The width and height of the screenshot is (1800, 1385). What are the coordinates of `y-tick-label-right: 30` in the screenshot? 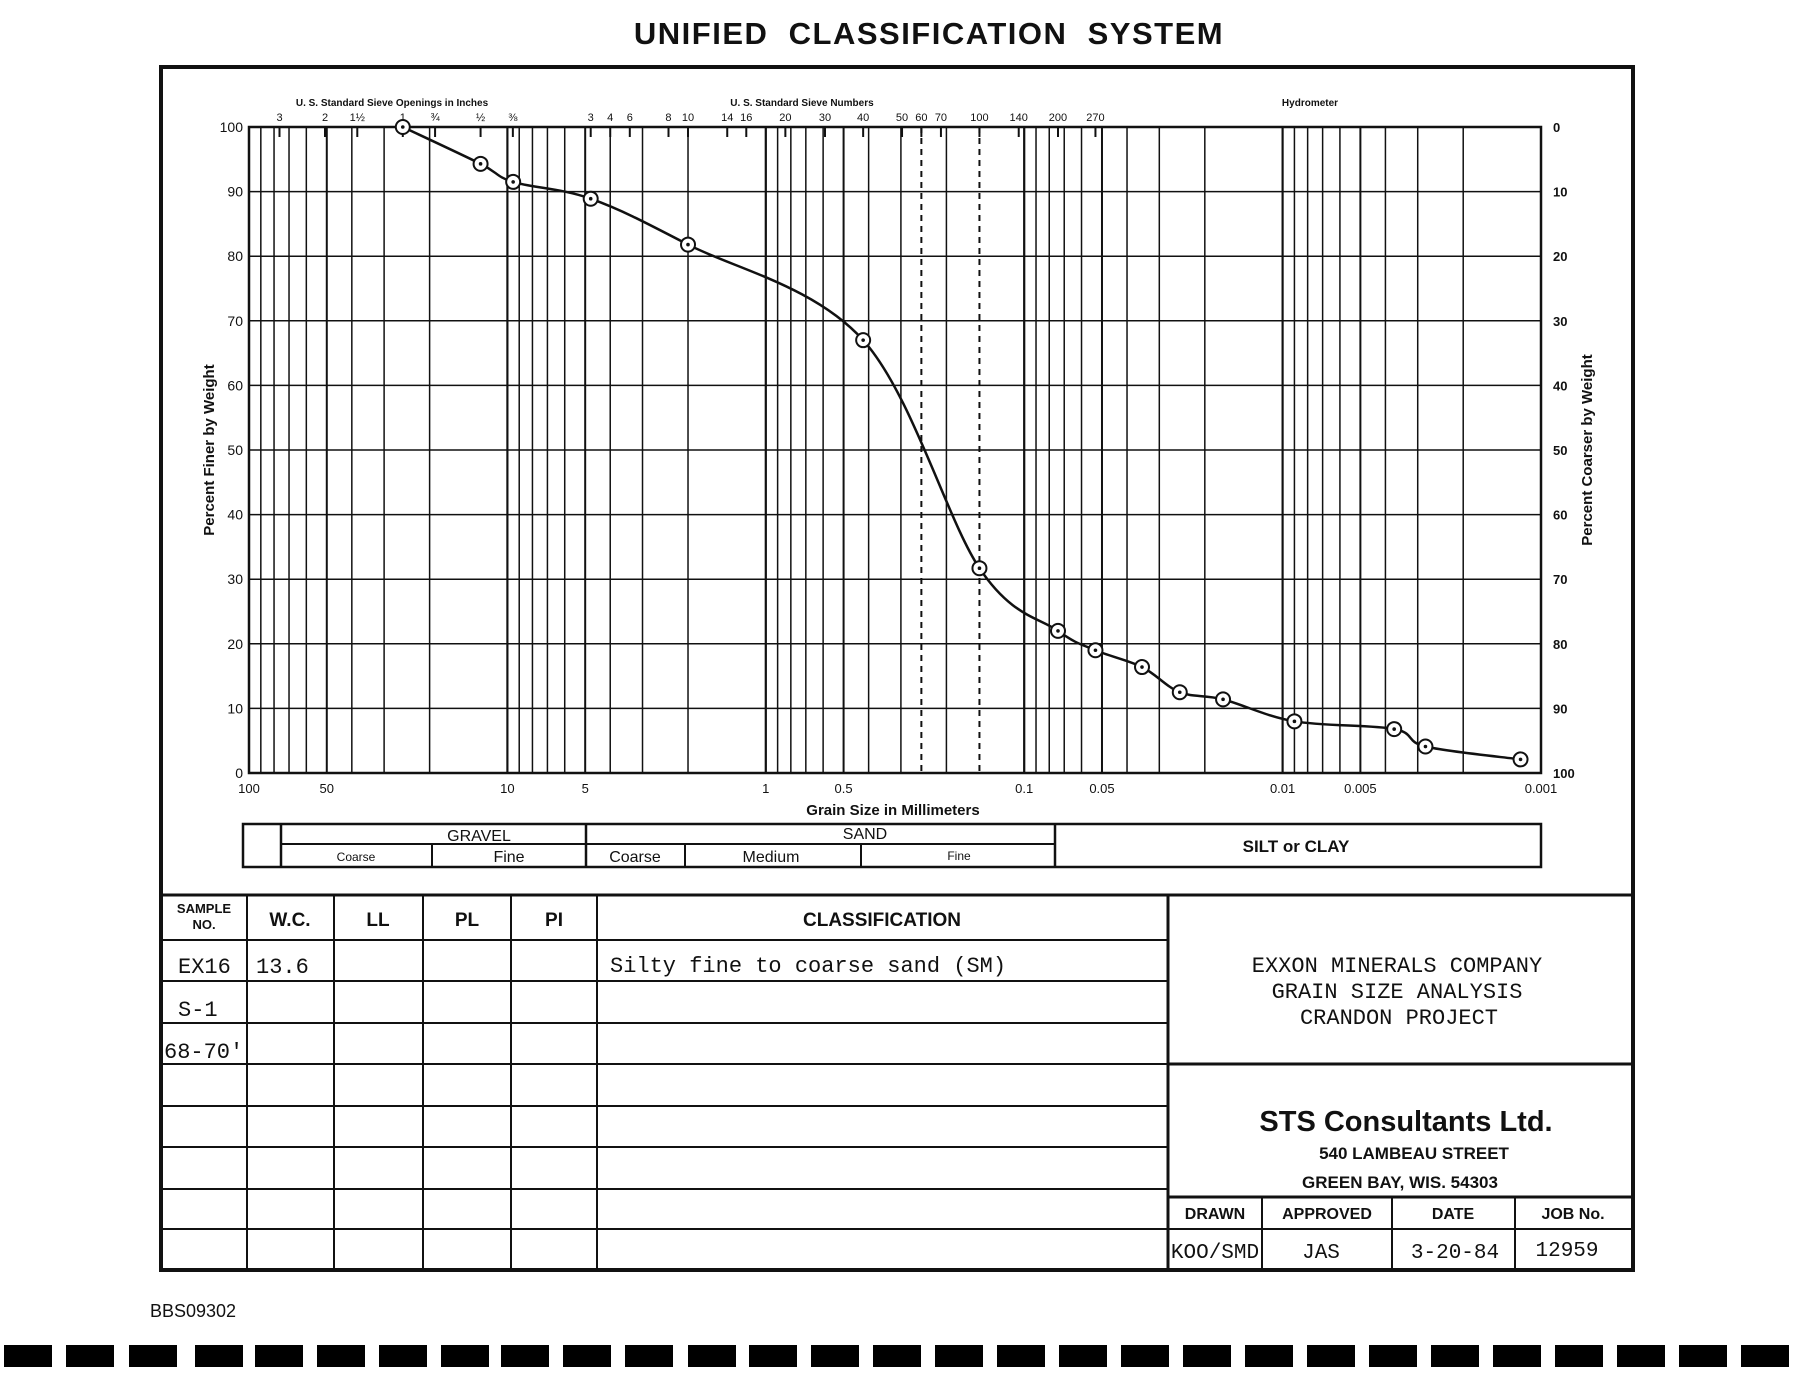 It's located at (1560, 321).